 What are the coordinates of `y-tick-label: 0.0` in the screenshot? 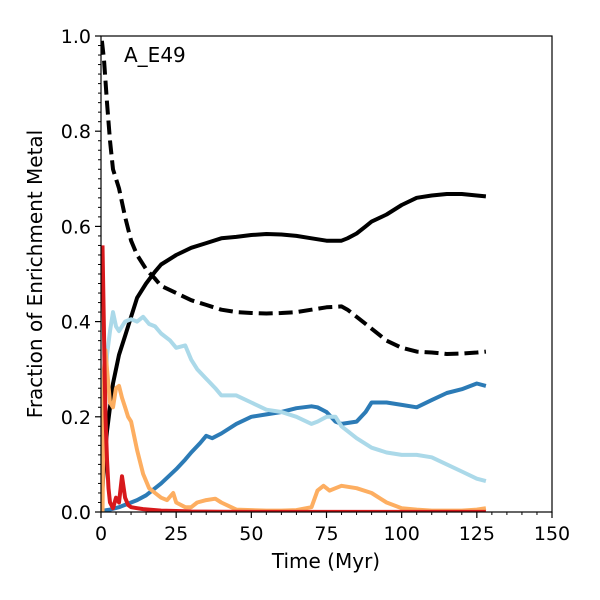 It's located at (76, 513).